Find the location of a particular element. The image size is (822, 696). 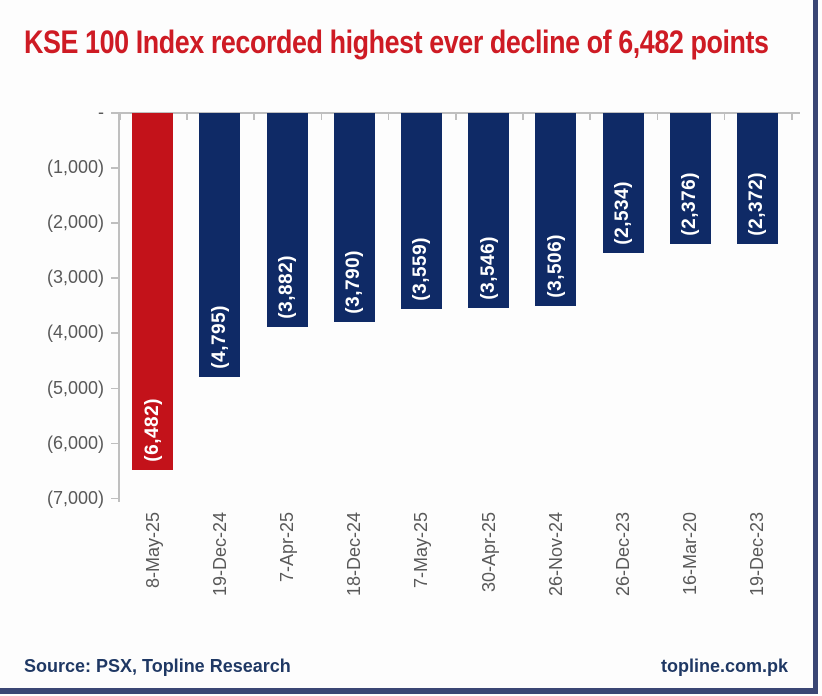

x-axis-zero-line is located at coordinates (459, 113).